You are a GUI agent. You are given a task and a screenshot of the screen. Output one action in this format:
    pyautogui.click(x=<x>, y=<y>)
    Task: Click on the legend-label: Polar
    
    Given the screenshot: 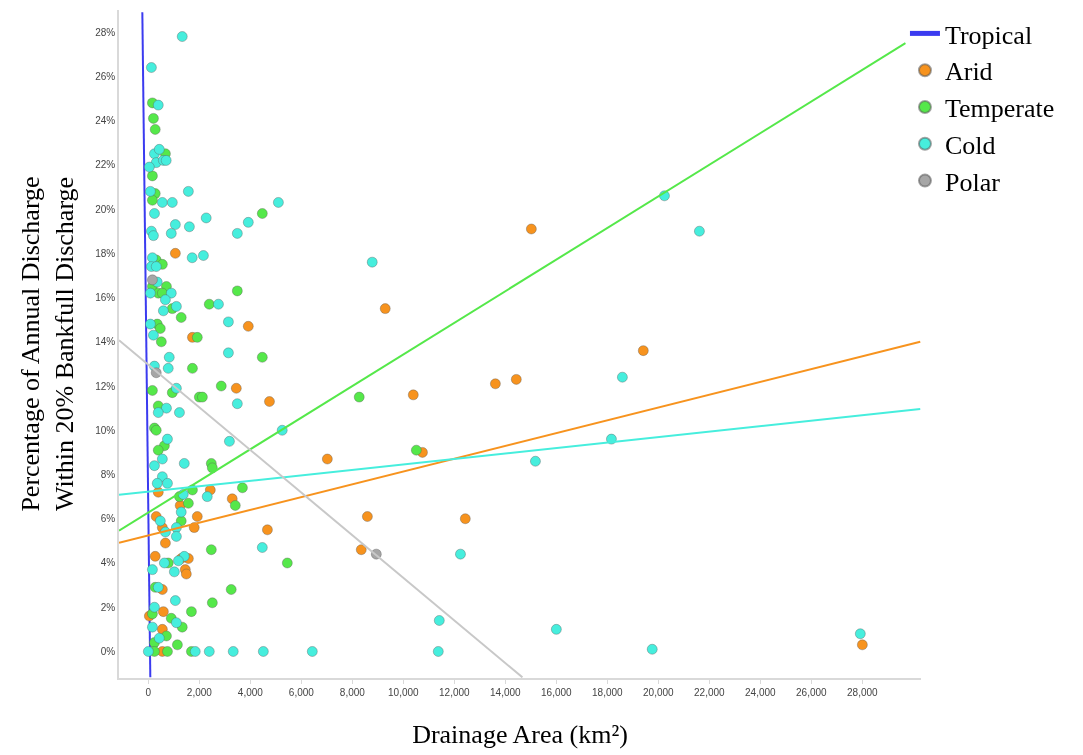 What is the action you would take?
    pyautogui.click(x=972, y=182)
    